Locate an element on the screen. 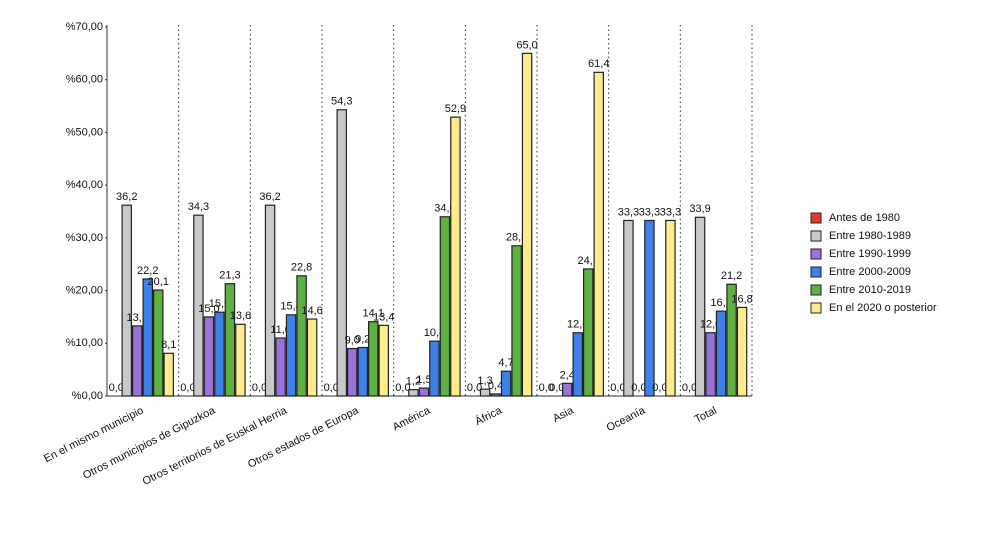 This screenshot has height=550, width=1000. x-tick-label: Asia is located at coordinates (563, 414).